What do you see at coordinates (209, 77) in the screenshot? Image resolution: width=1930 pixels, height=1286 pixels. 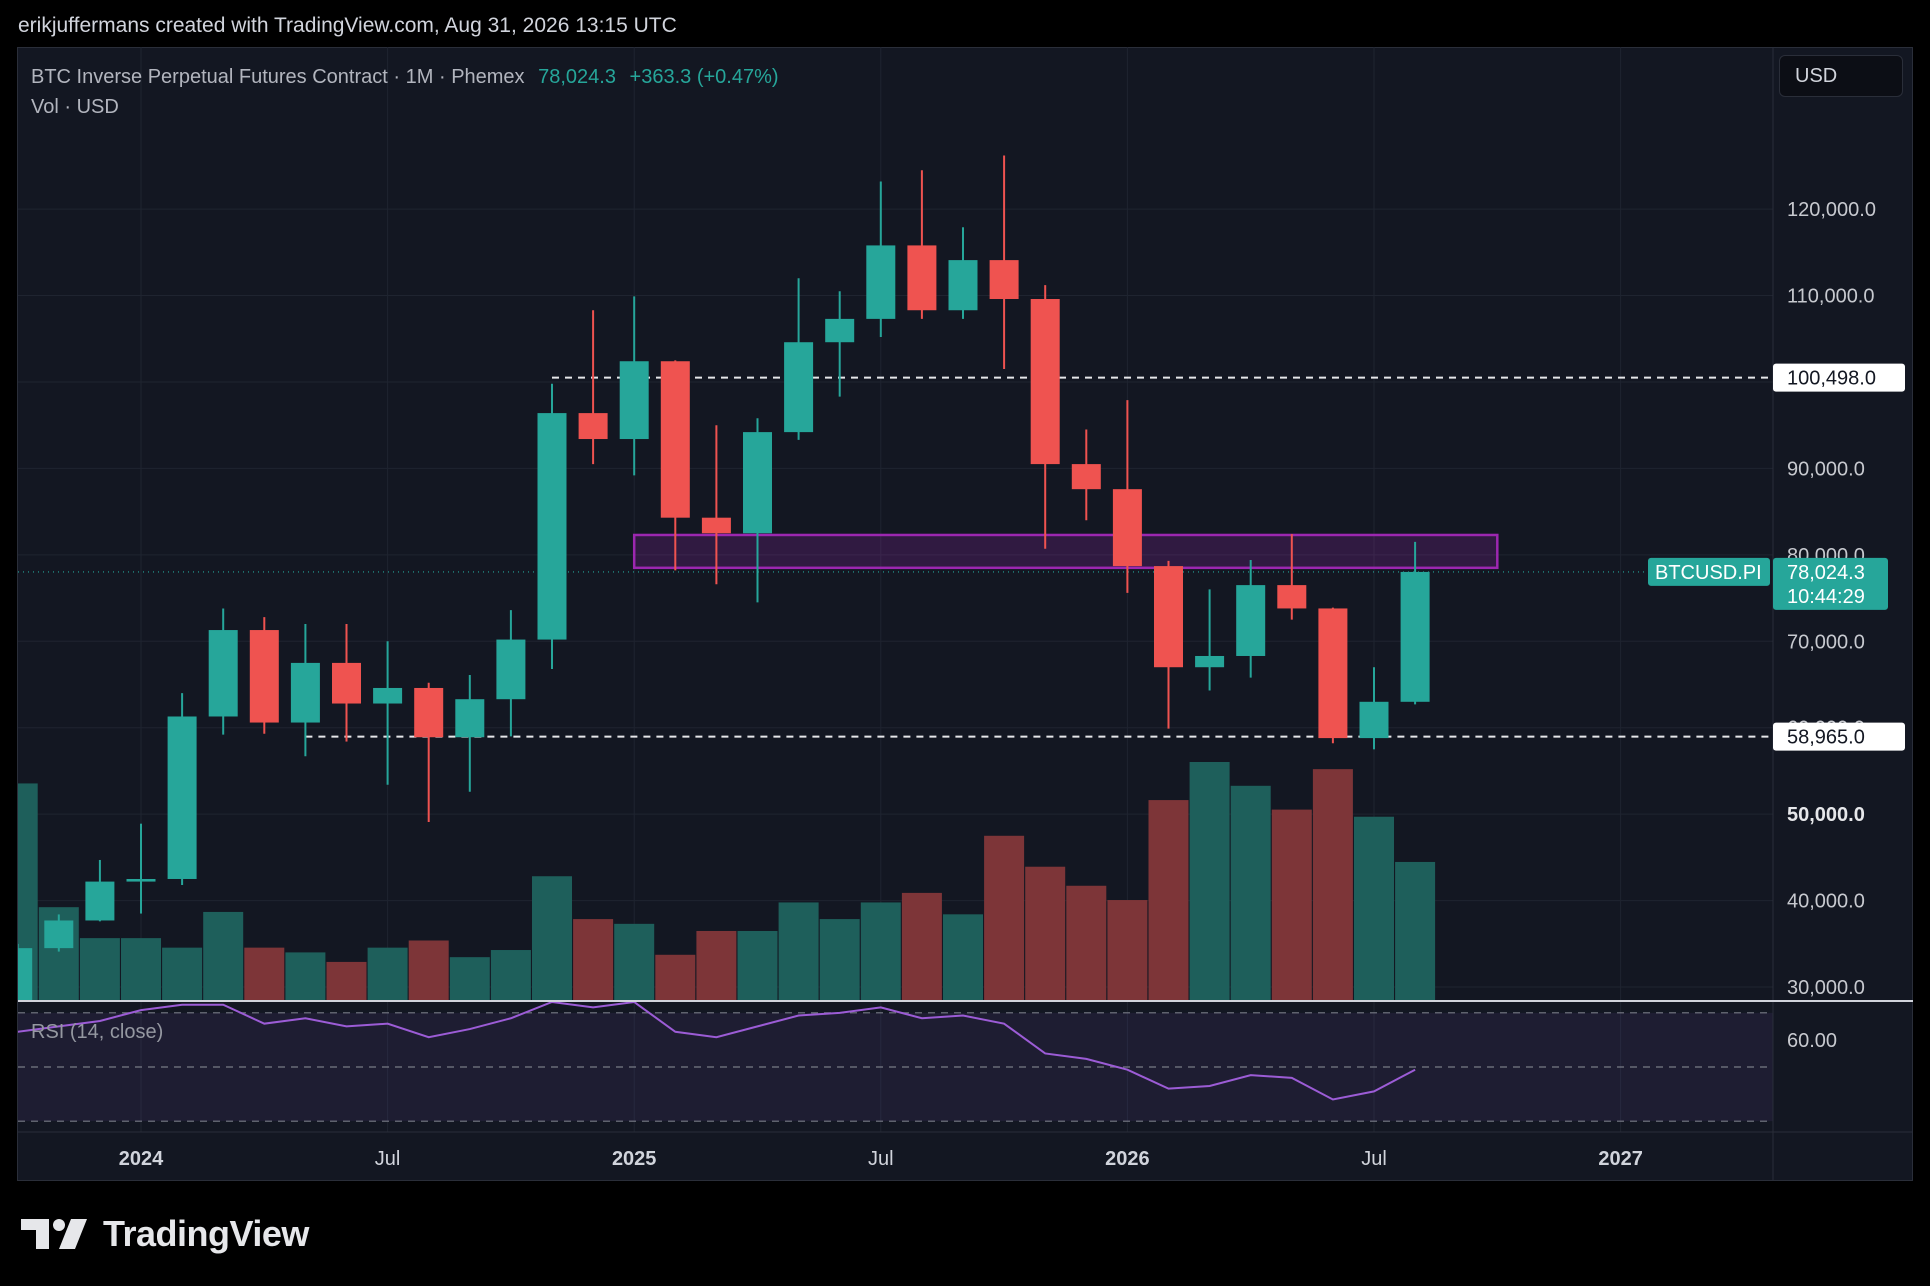 I see `symbol-name: BTC Inverse Perpetual Futures Contract` at bounding box center [209, 77].